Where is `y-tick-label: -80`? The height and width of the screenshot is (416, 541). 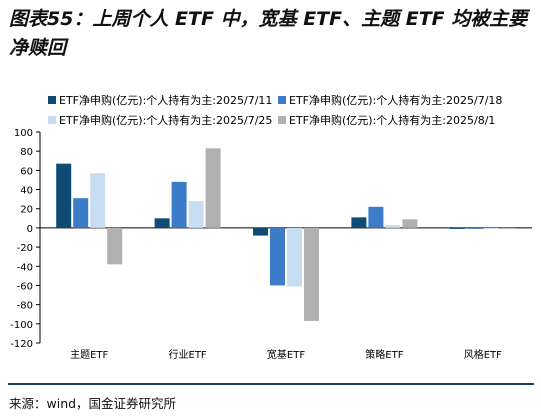 y-tick-label: -80 is located at coordinates (25, 306).